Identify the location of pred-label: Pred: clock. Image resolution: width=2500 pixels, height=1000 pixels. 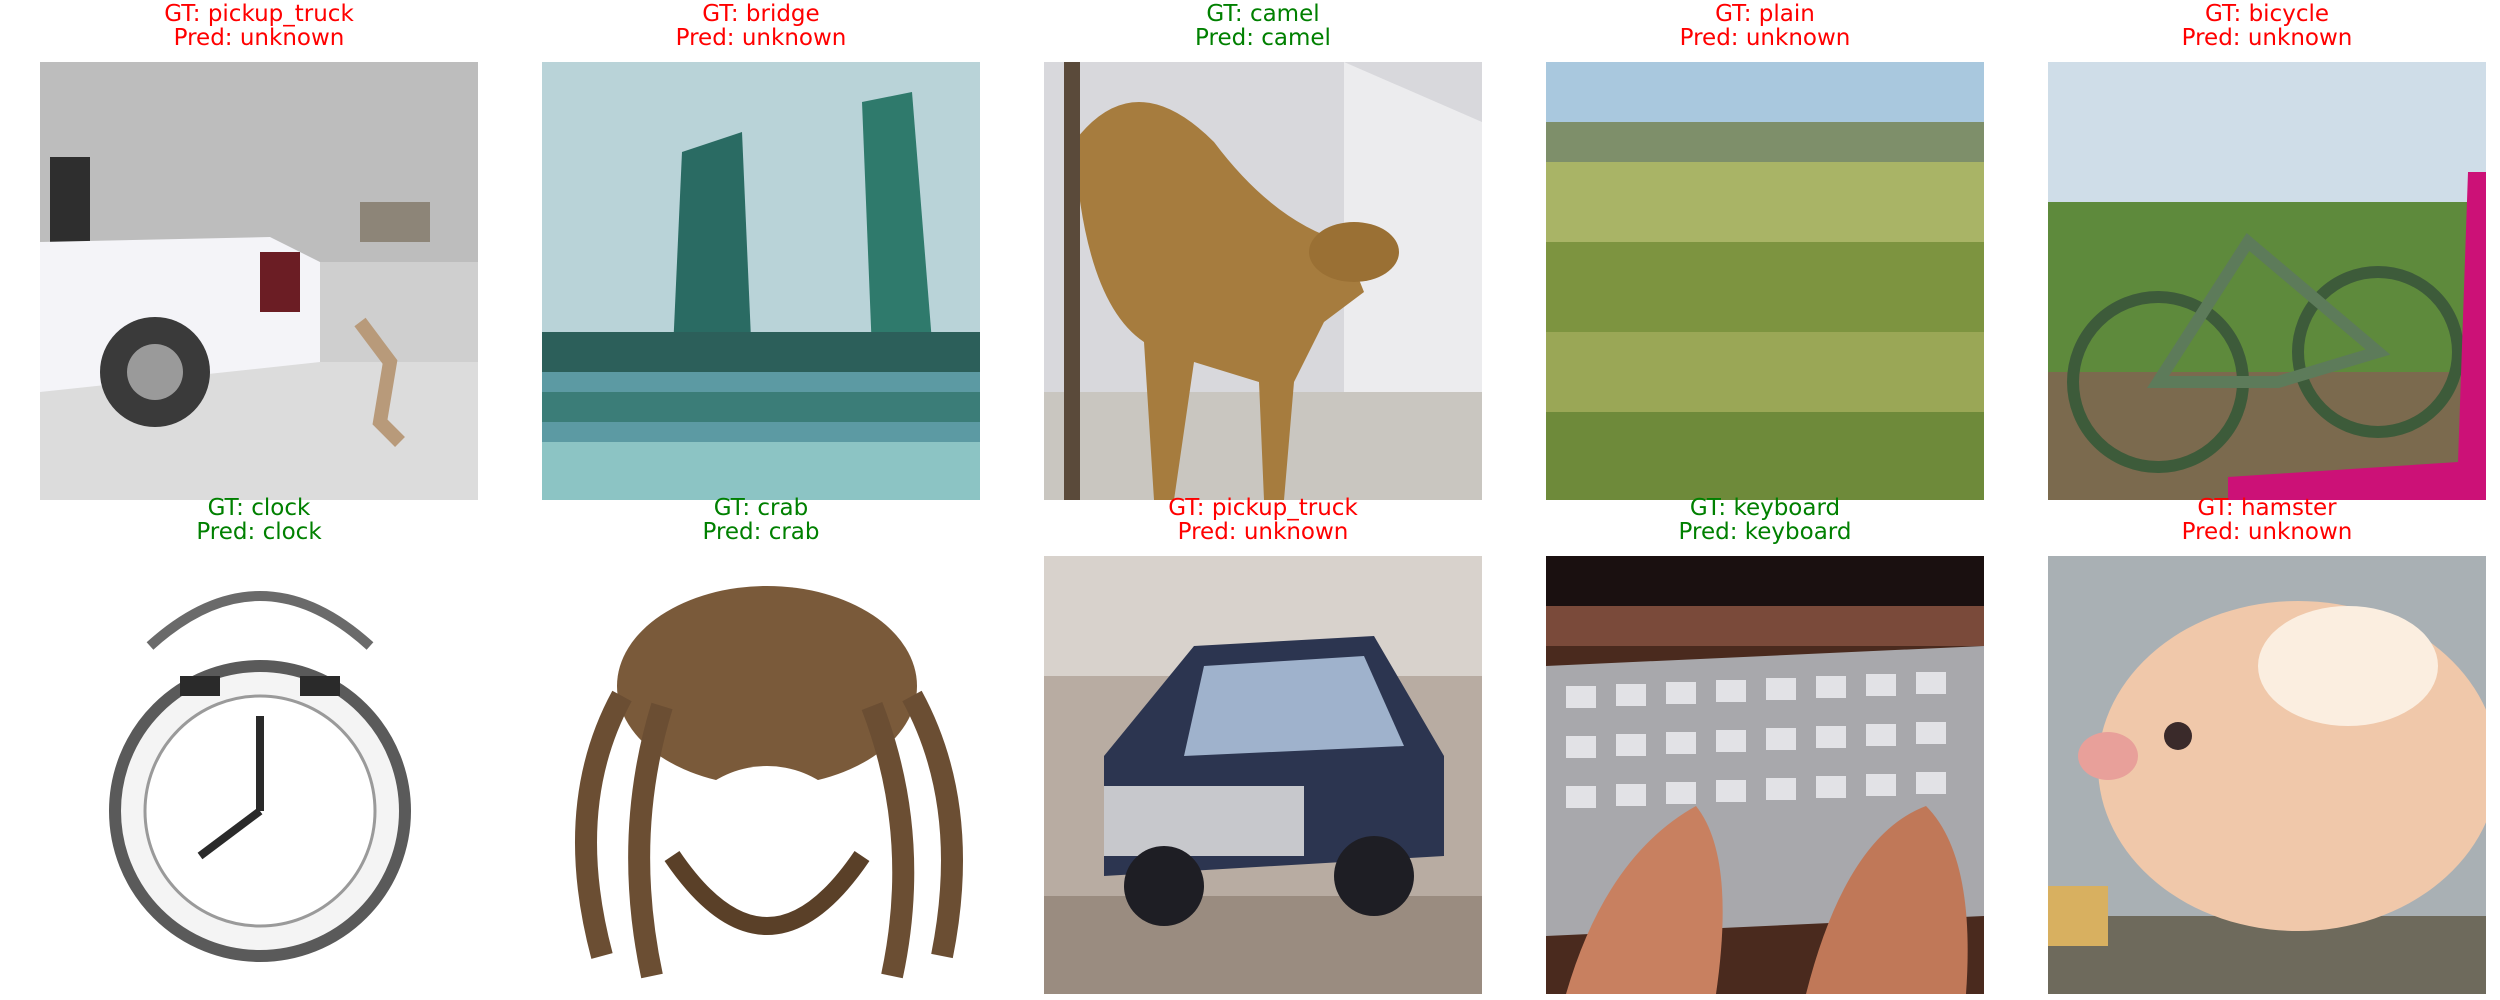
(259, 532).